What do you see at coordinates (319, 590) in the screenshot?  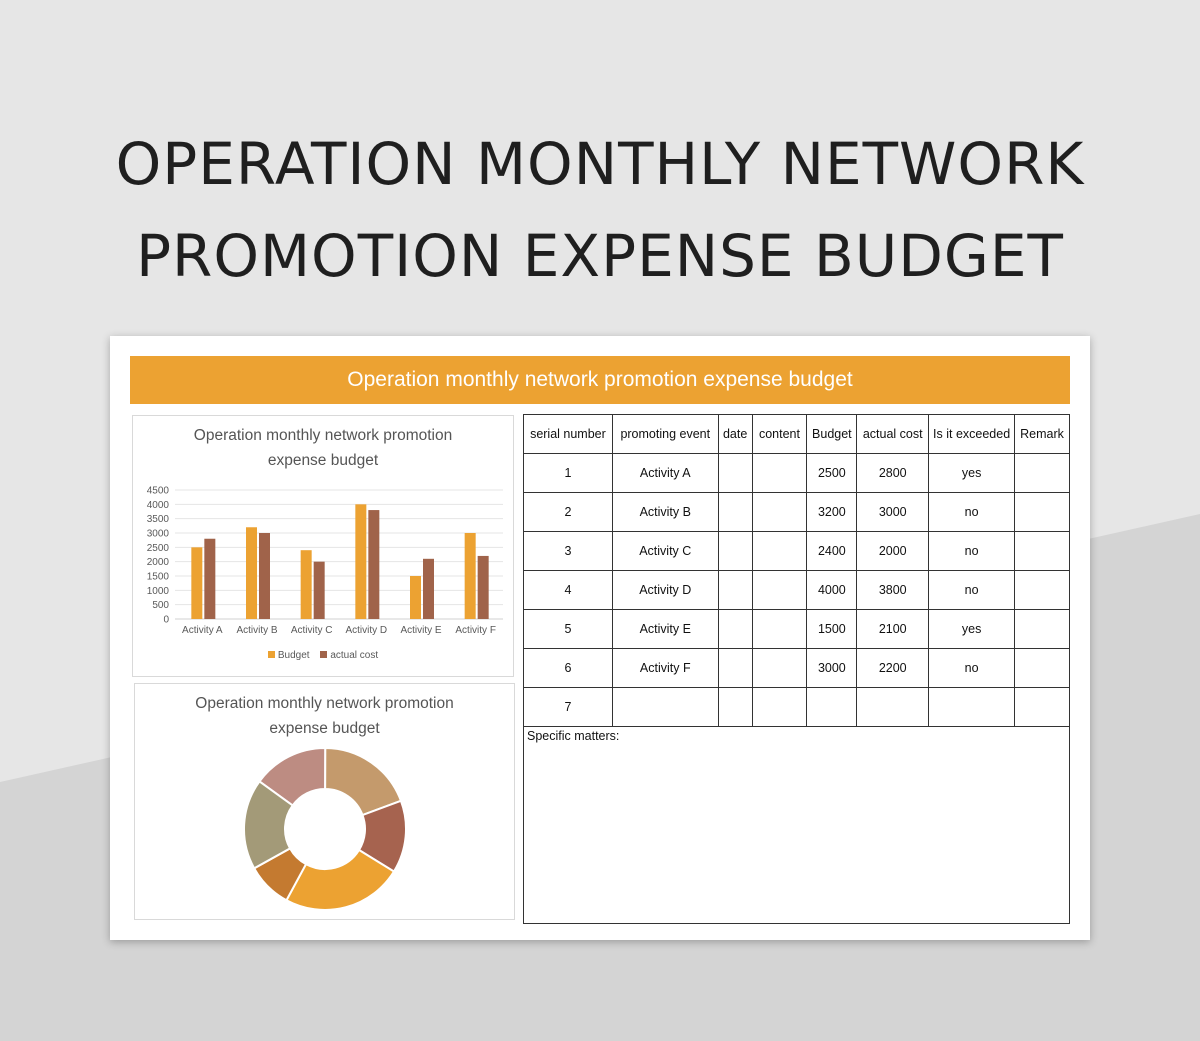 I see `bar-actual-cost-activity-c` at bounding box center [319, 590].